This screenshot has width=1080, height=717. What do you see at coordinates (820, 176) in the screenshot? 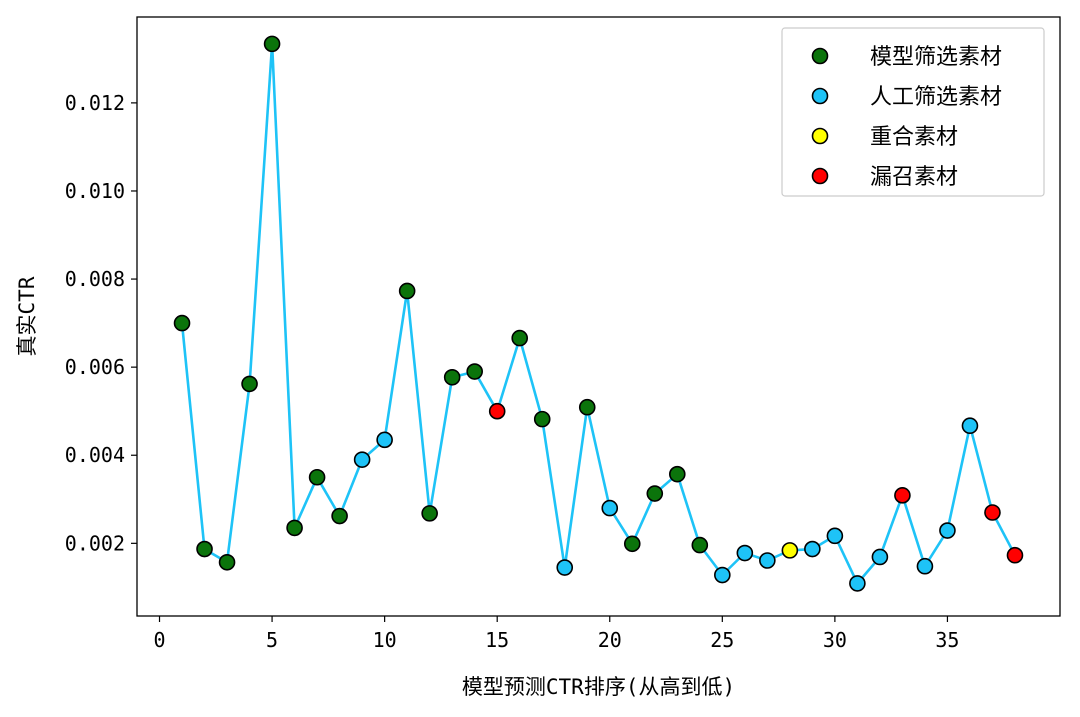
I see `legend-marker-missed` at bounding box center [820, 176].